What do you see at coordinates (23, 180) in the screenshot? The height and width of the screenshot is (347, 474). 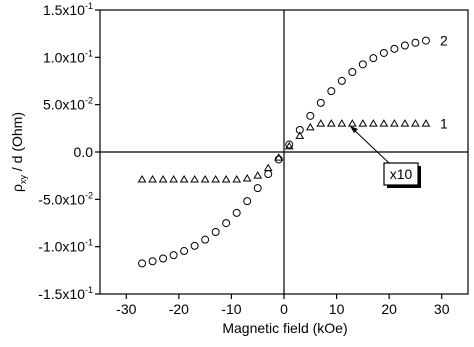 I see `y-label-subscript: xy` at bounding box center [23, 180].